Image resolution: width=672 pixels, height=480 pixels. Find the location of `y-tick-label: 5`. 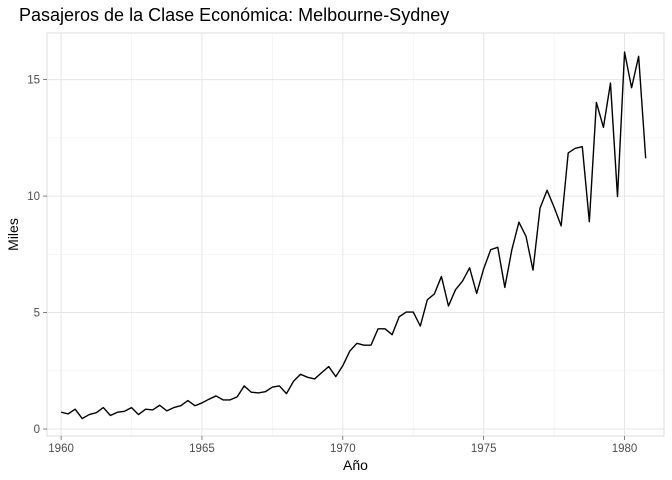

y-tick-label: 5 is located at coordinates (37, 314).